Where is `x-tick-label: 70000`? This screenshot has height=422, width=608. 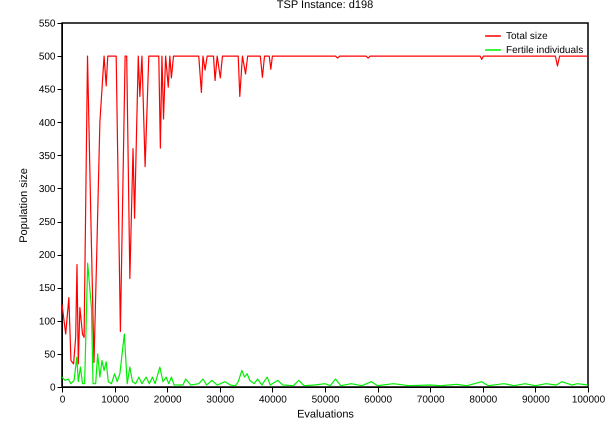 x-tick-label: 70000 is located at coordinates (431, 400).